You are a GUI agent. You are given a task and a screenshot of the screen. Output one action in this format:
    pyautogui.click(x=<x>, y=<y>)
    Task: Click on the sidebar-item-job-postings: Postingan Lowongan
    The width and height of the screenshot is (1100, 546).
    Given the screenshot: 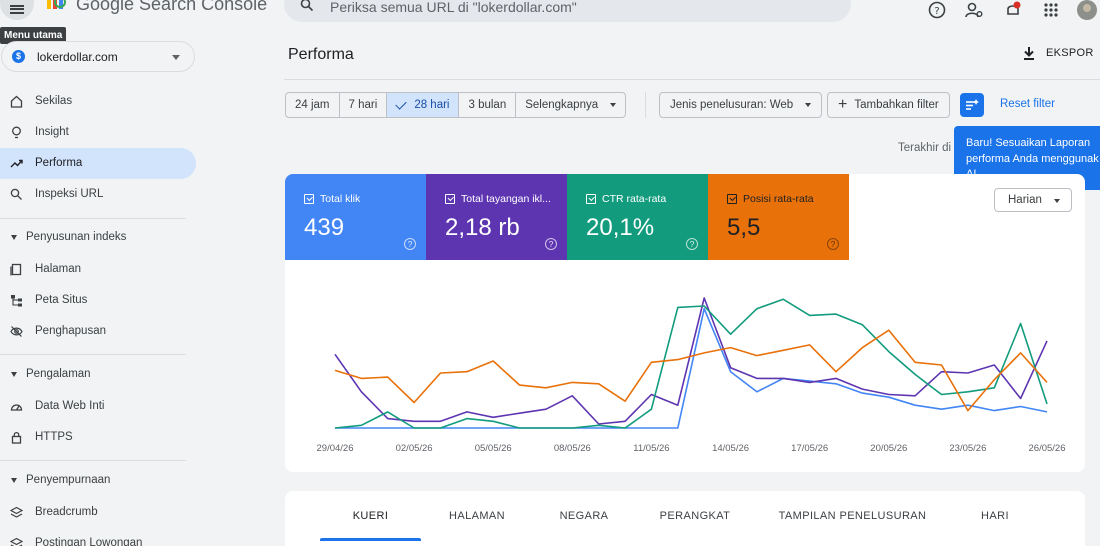 What is the action you would take?
    pyautogui.click(x=98, y=537)
    